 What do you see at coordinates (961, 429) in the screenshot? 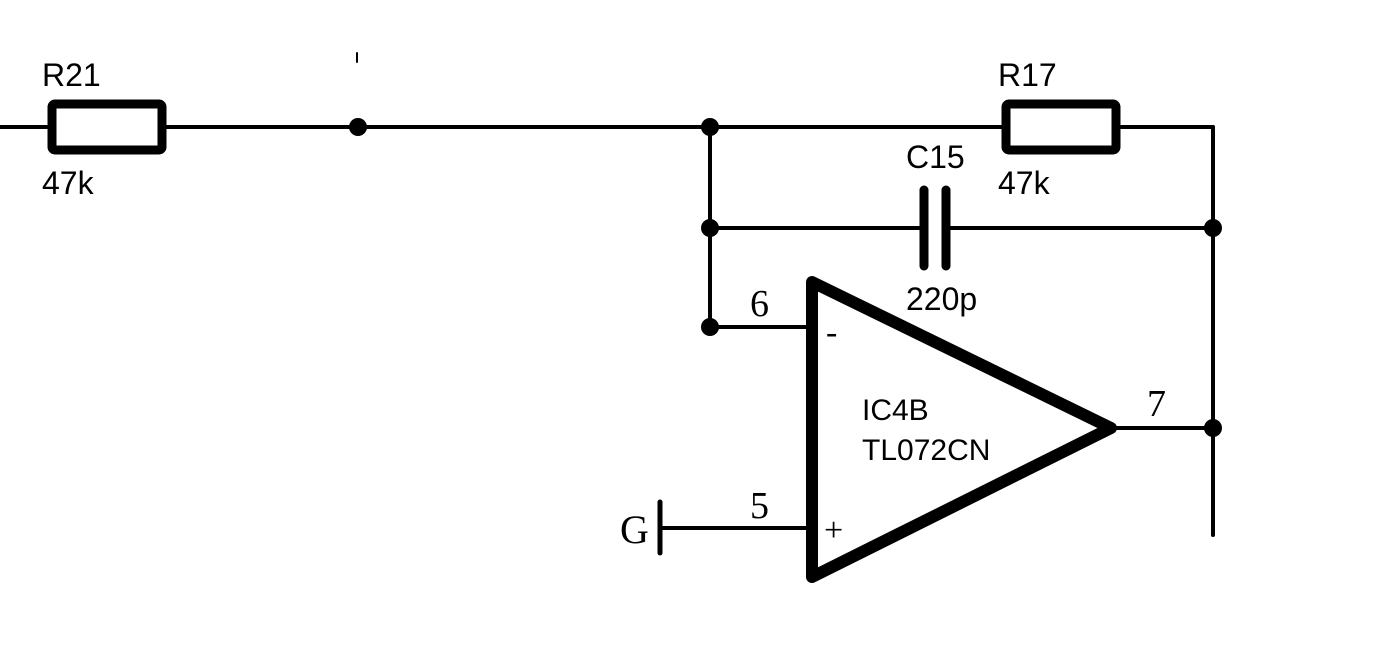
I see `opamp-ic4b-body` at bounding box center [961, 429].